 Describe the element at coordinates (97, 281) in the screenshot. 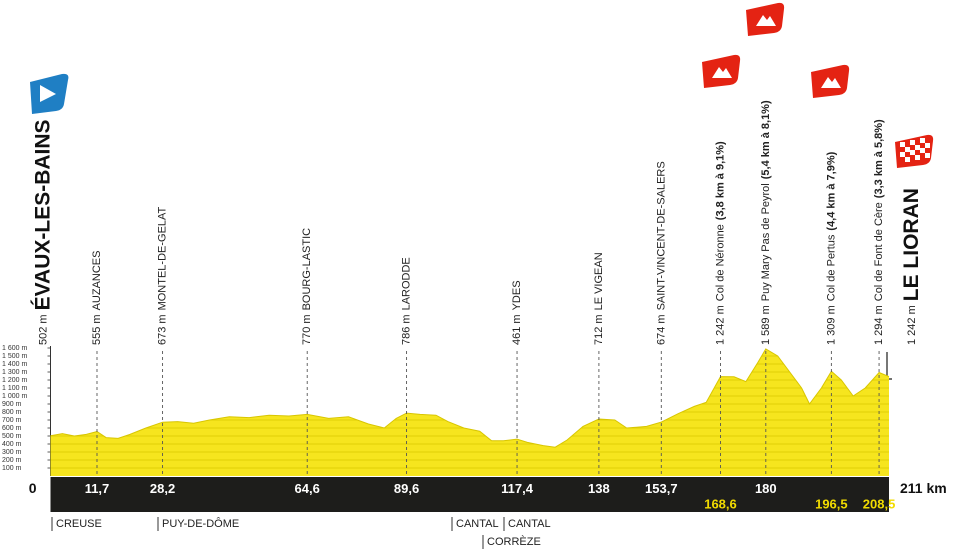

I see `waypoint-name: AUZANCES` at that location.